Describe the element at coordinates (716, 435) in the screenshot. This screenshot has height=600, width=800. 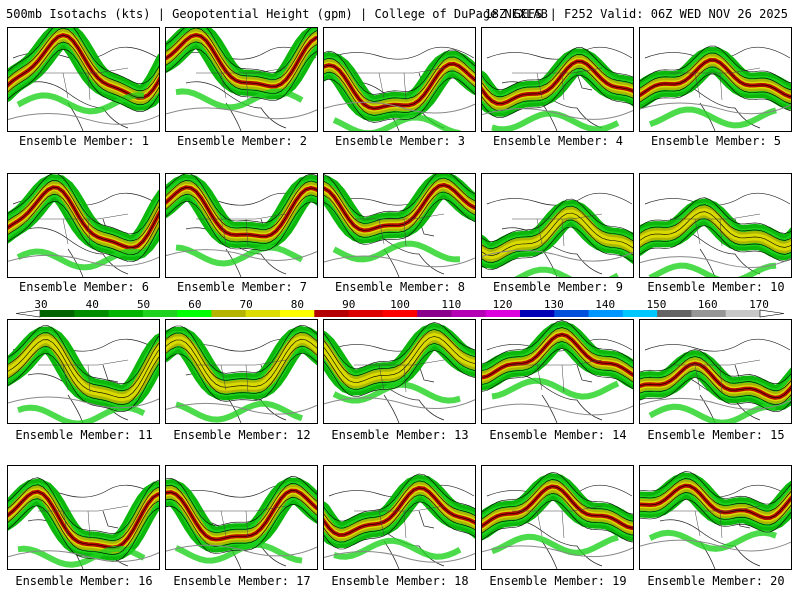
I see `ensemble-member-caption: Ensemble Member: 15` at that location.